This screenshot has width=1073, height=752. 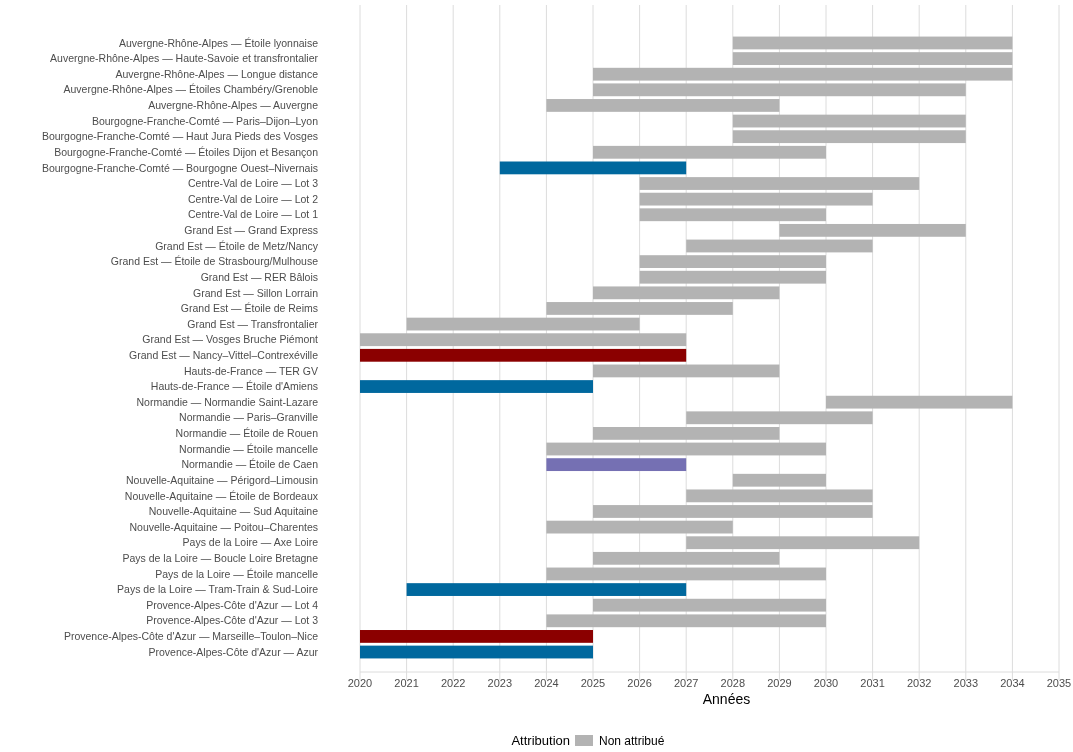 What do you see at coordinates (233, 105) in the screenshot?
I see `y-tick-label: Auvergne-Rhône-Alpes — Auvergne` at bounding box center [233, 105].